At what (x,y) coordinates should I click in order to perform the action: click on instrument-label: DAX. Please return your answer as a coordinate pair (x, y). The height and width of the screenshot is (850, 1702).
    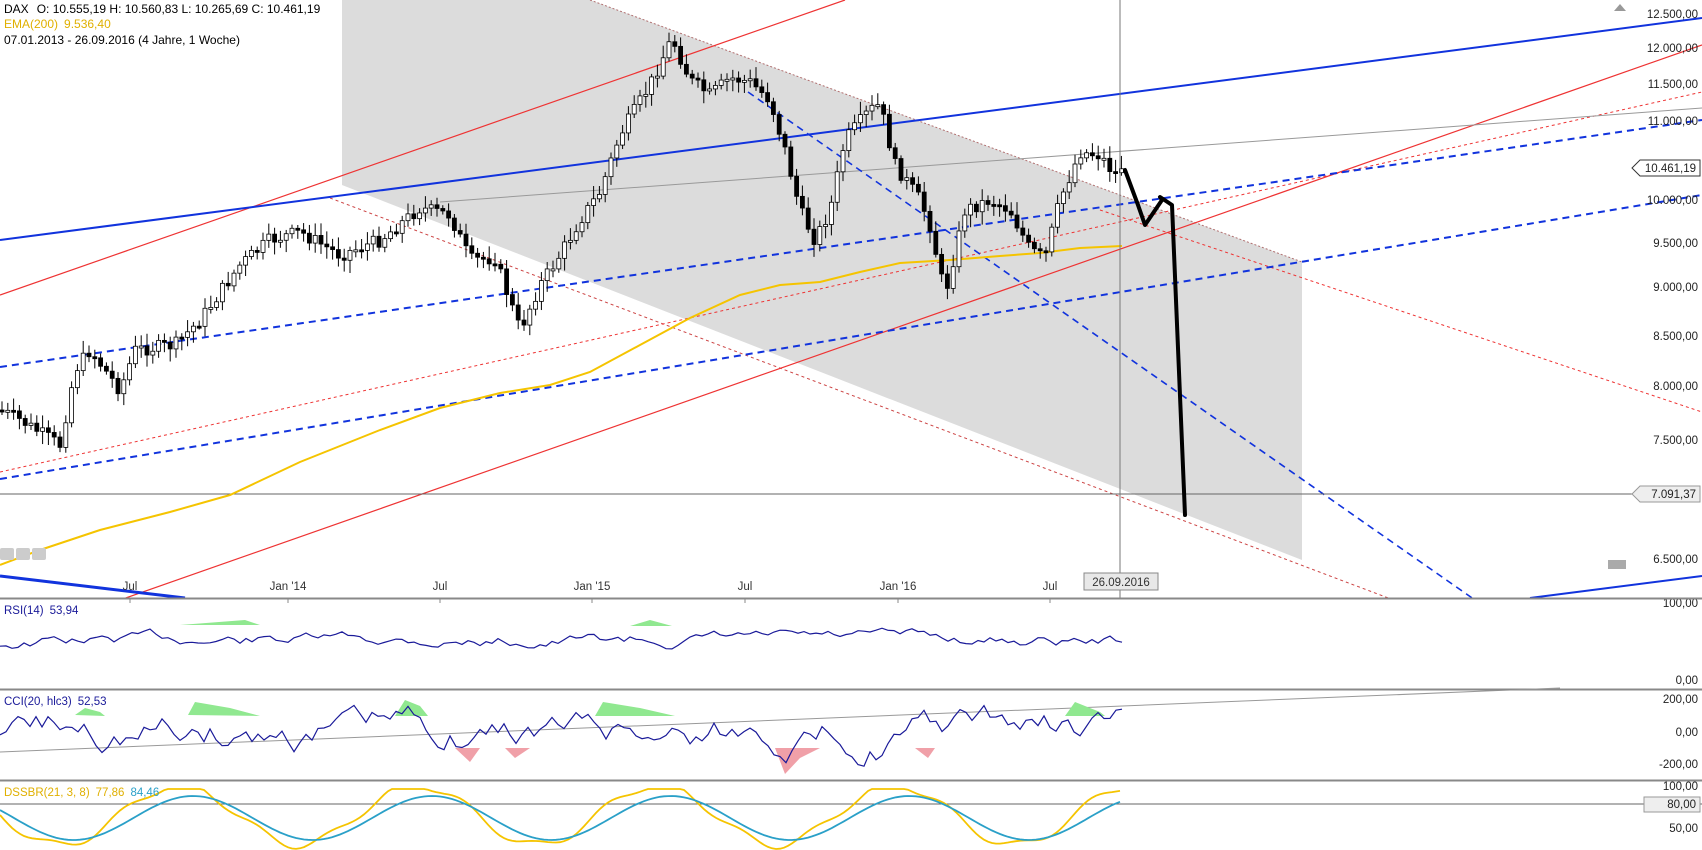
    Looking at the image, I should click on (16, 9).